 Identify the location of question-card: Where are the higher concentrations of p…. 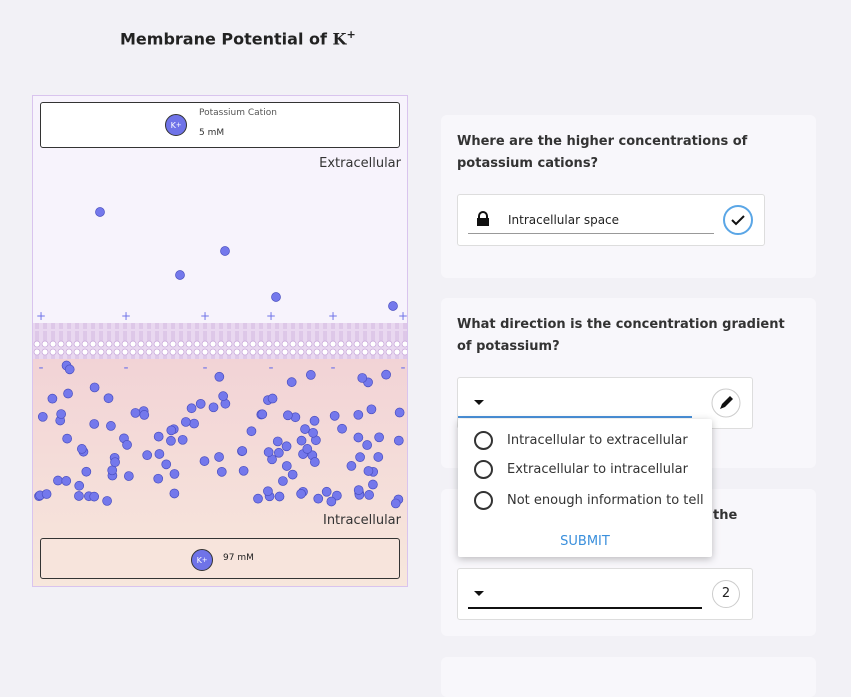
(628, 196).